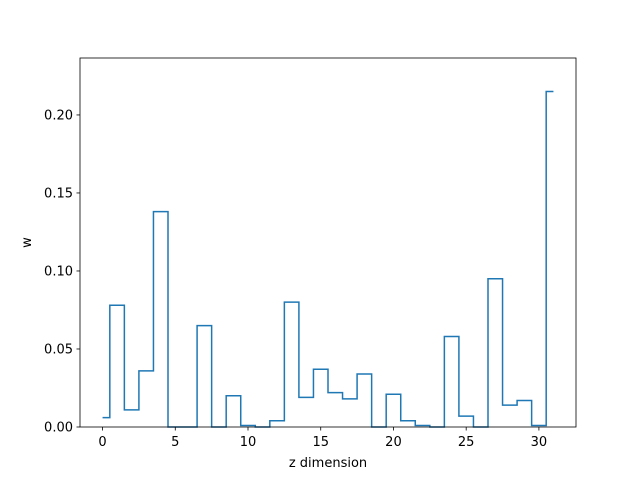  I want to click on y-tick-label: 0.00, so click(58, 428).